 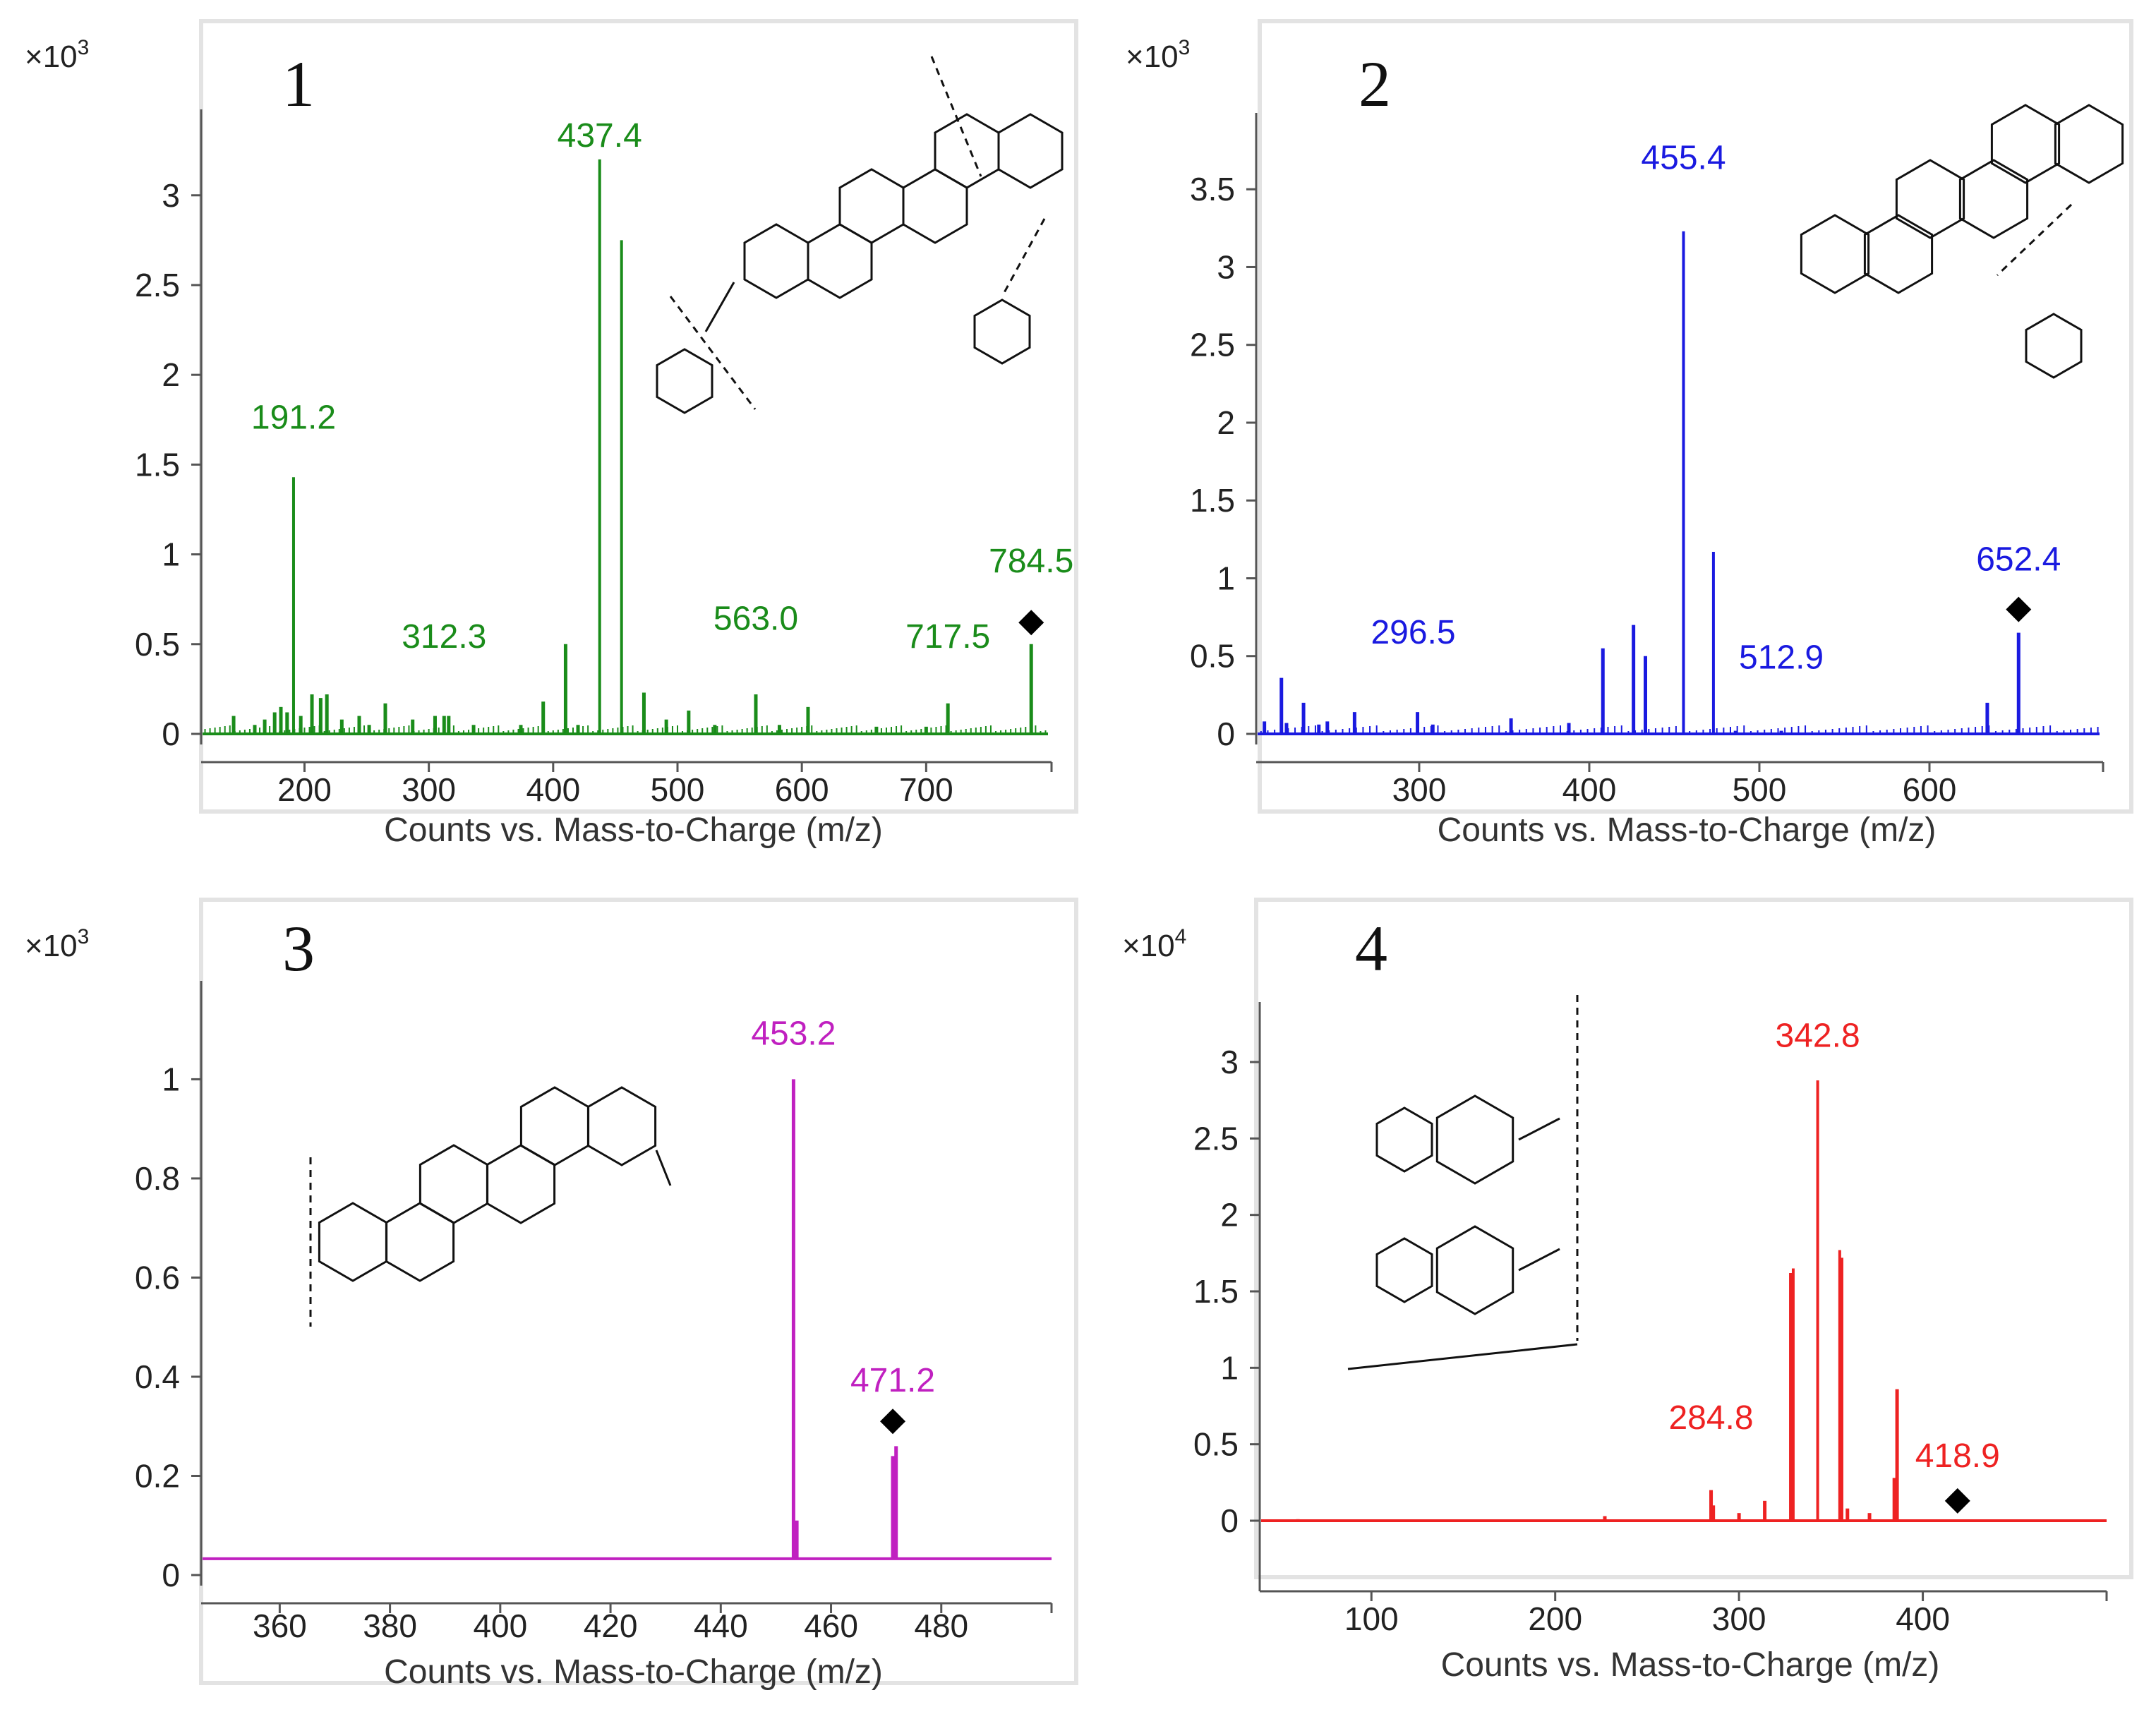 What do you see at coordinates (831, 1626) in the screenshot?
I see `x-tick-label: 460` at bounding box center [831, 1626].